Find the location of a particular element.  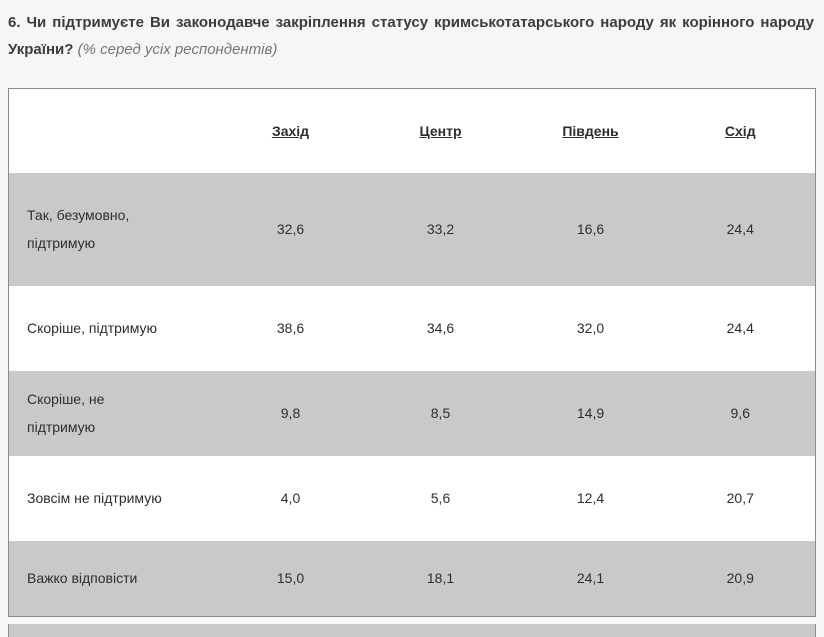

value-cell: 20,7 is located at coordinates (740, 498).